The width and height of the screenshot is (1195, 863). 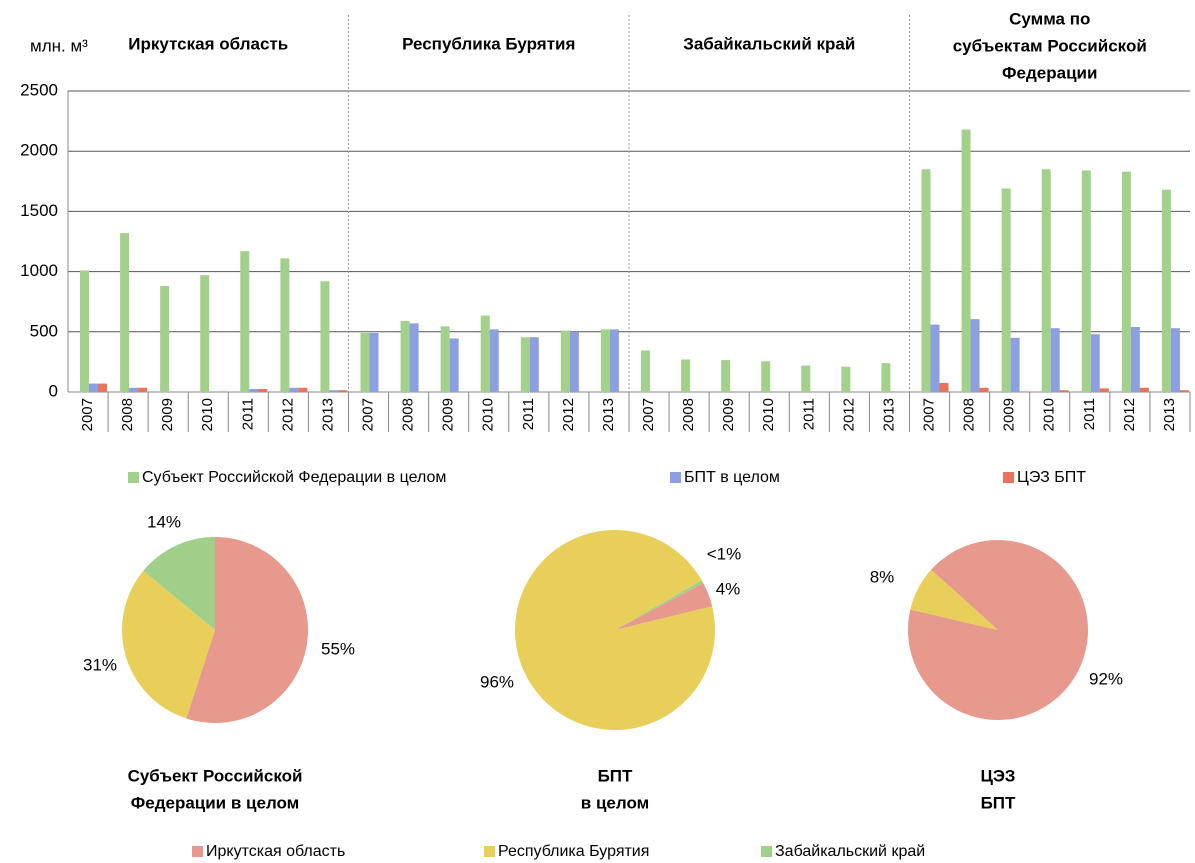 I want to click on legend-label: Республика Бурятия, so click(x=573, y=851).